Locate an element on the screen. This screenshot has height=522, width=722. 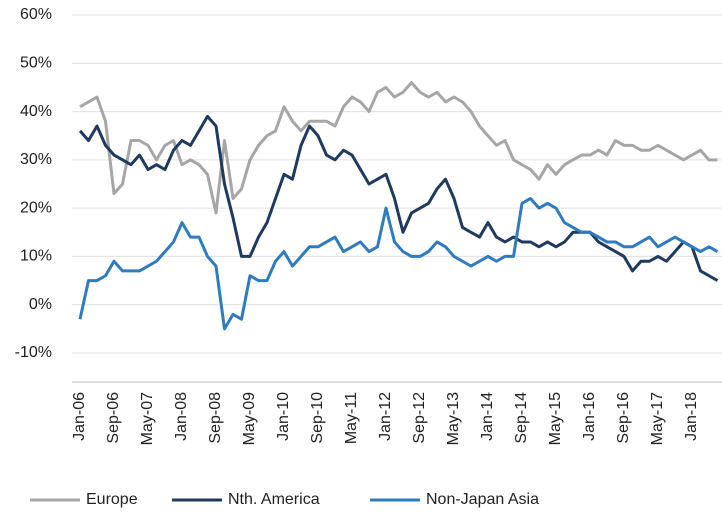
x-tick-label: Jan-06 is located at coordinates (79, 416).